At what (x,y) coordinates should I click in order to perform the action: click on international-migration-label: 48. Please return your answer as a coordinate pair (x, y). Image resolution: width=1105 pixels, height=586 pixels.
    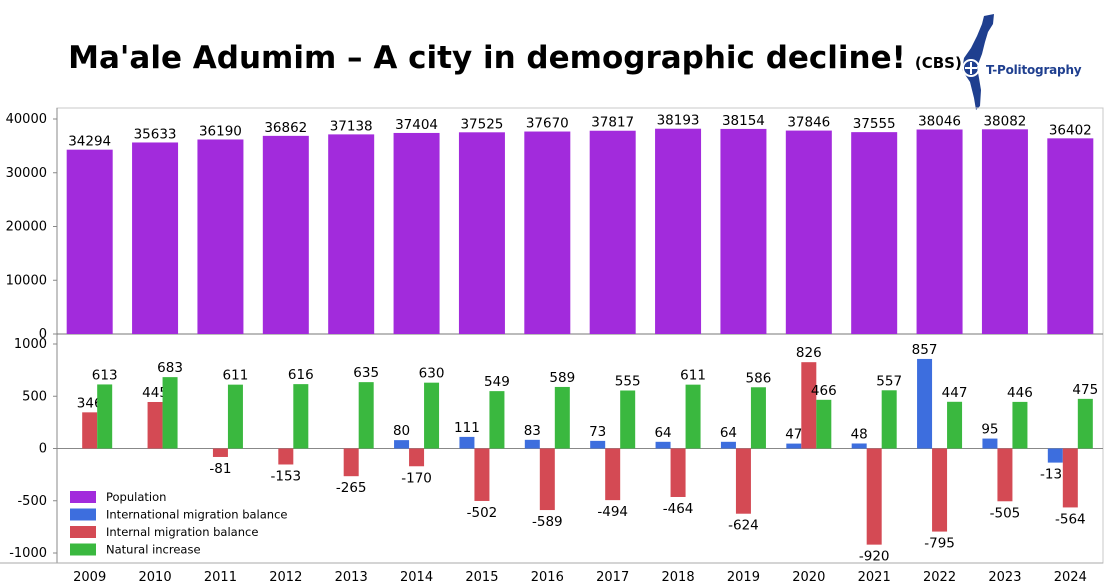
    Looking at the image, I should click on (859, 434).